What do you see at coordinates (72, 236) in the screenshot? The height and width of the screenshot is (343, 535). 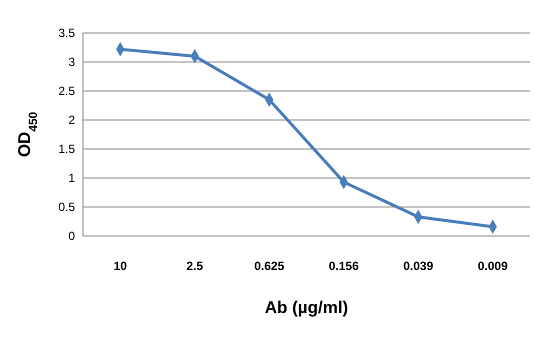 I see `y-tick-label: 0` at bounding box center [72, 236].